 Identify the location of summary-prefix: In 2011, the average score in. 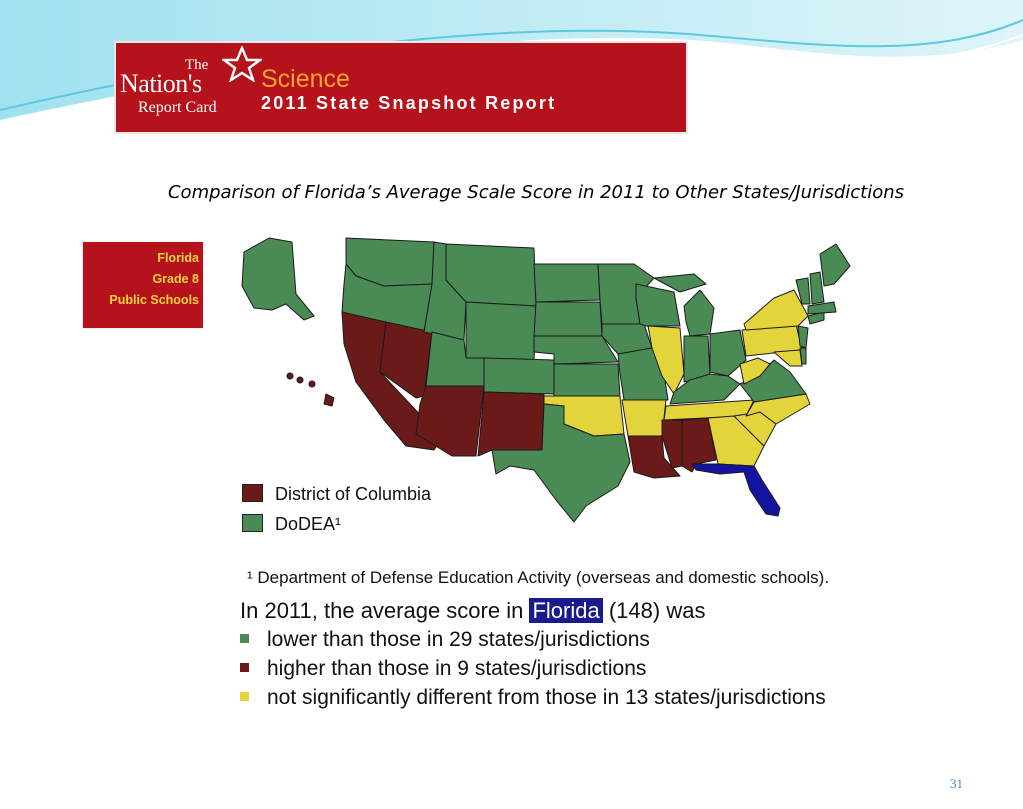
(382, 610).